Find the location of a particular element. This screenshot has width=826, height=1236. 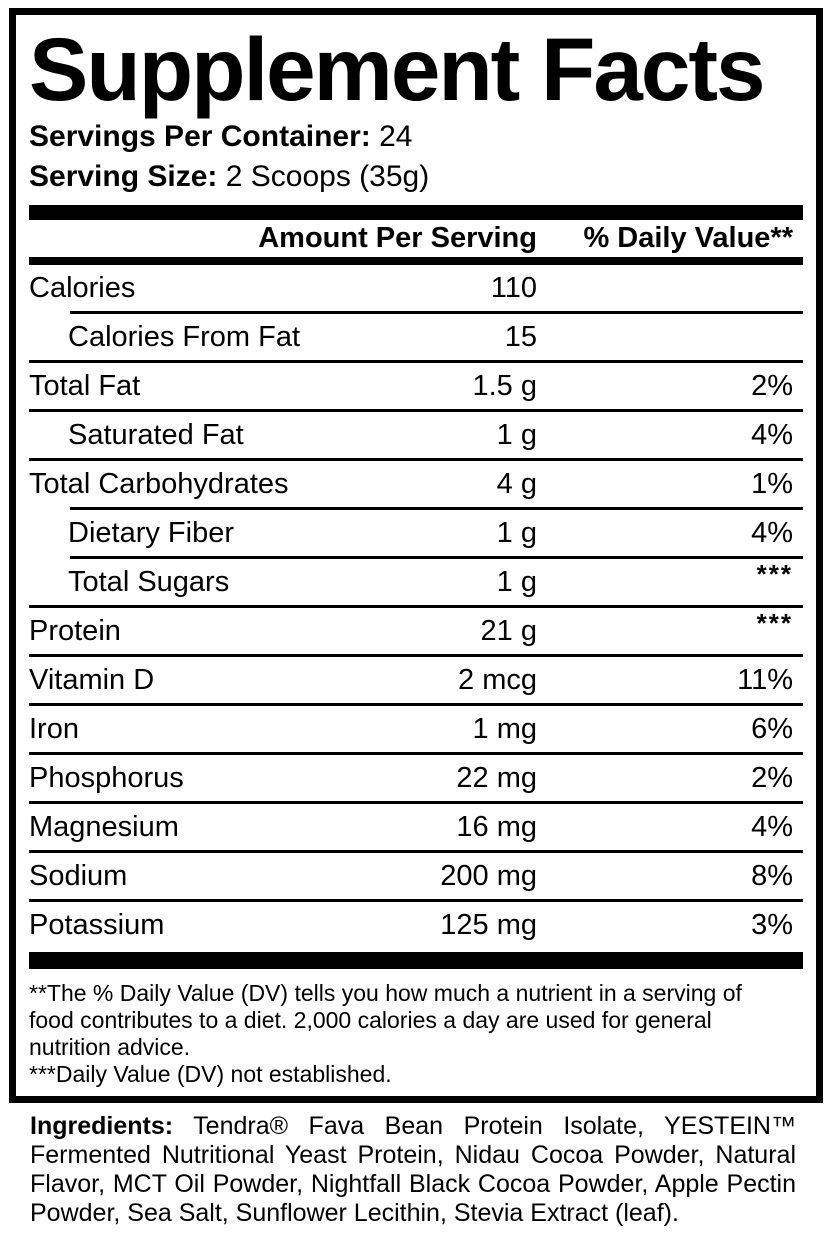

servings-per-container-label: Servings Per Container: is located at coordinates (200, 136).